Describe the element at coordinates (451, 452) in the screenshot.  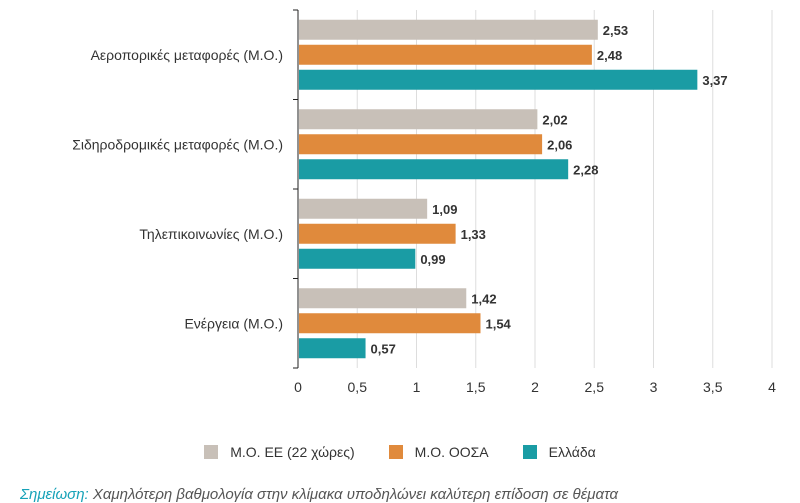
I see `legend-label-oecd: Μ.Ο. ΟΟΣΑ` at that location.